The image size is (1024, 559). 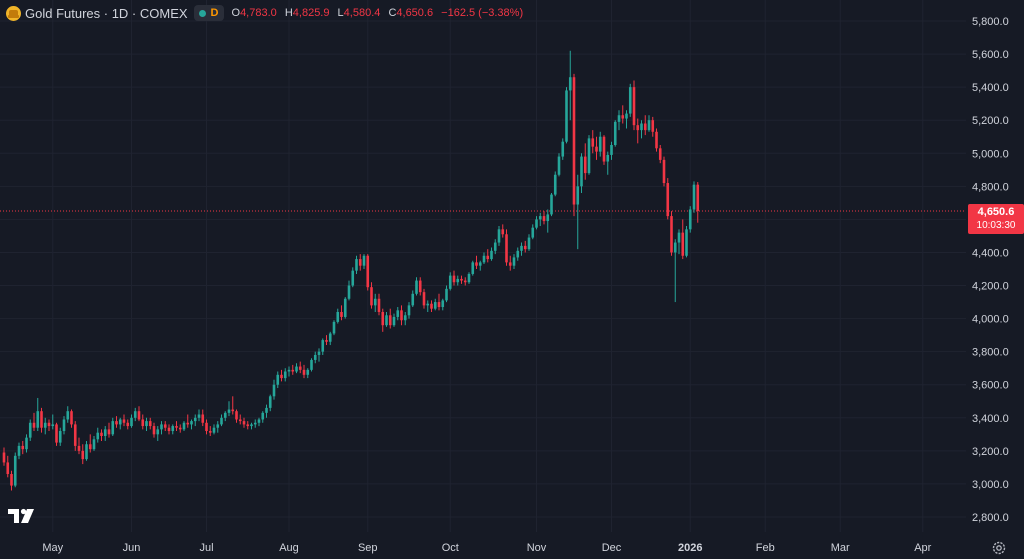 What do you see at coordinates (990, 386) in the screenshot?
I see `price-tick-label: 3,600.0` at bounding box center [990, 386].